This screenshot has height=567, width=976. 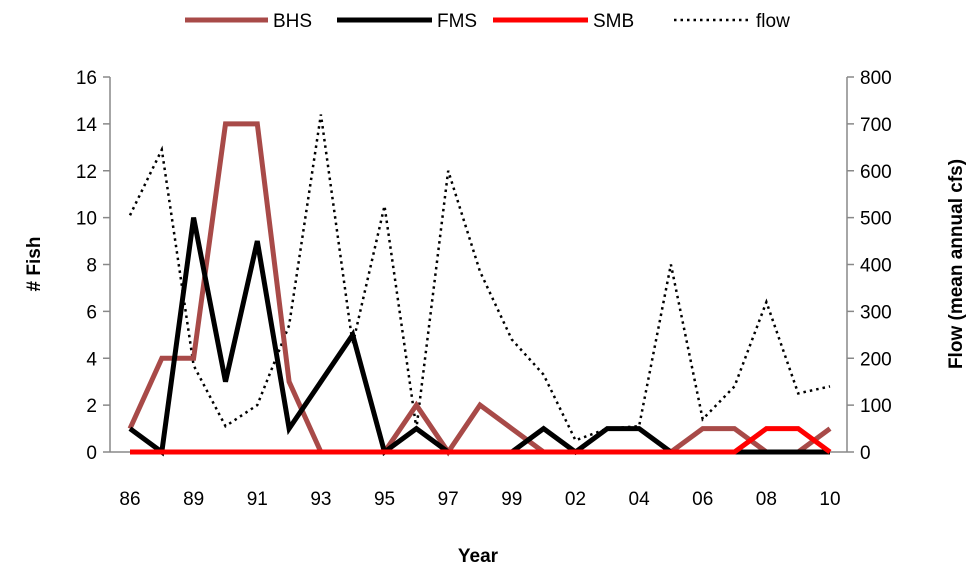 What do you see at coordinates (193, 499) in the screenshot?
I see `x-tick-label: 89` at bounding box center [193, 499].